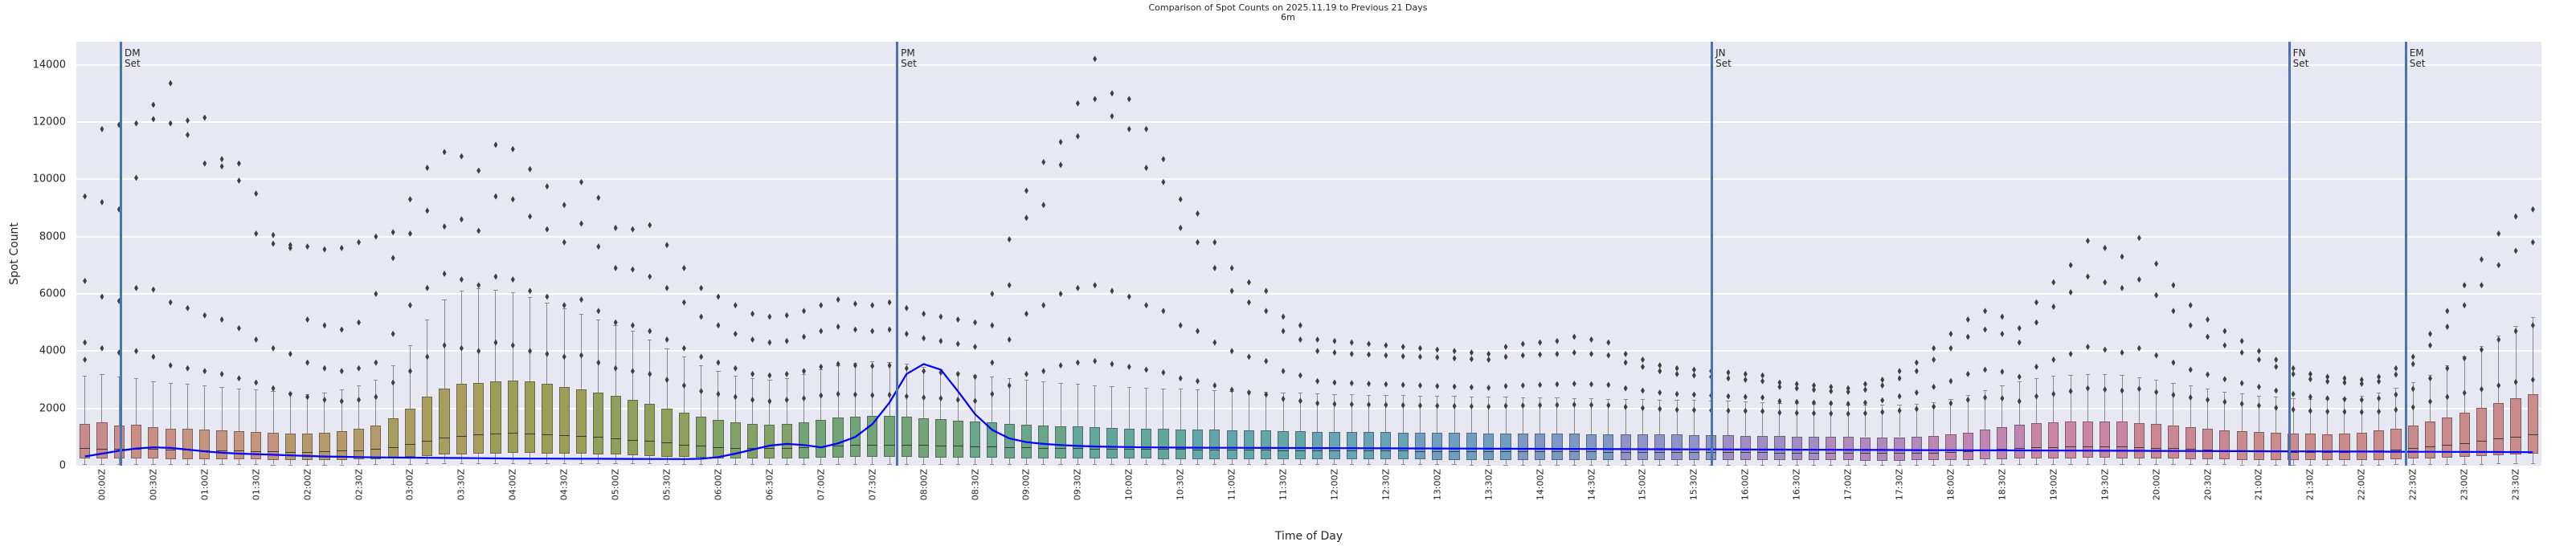 The image size is (2576, 558). I want to click on x-tick-label-text: 01:00Z, so click(205, 485).